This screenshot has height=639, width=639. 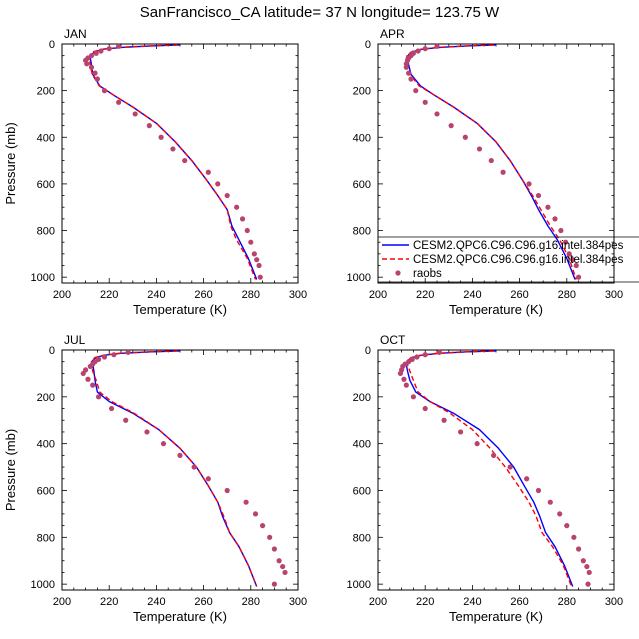 What do you see at coordinates (203, 295) in the screenshot?
I see `x-tick-label: 260` at bounding box center [203, 295].